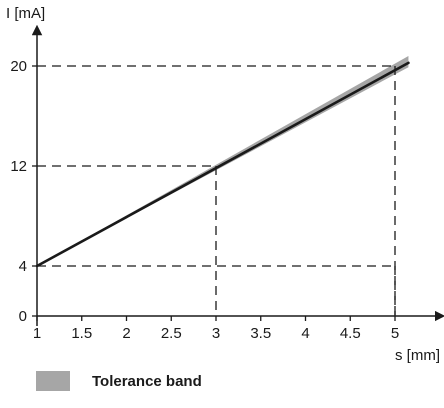  What do you see at coordinates (37, 333) in the screenshot?
I see `x-tick-label-1: 1` at bounding box center [37, 333].